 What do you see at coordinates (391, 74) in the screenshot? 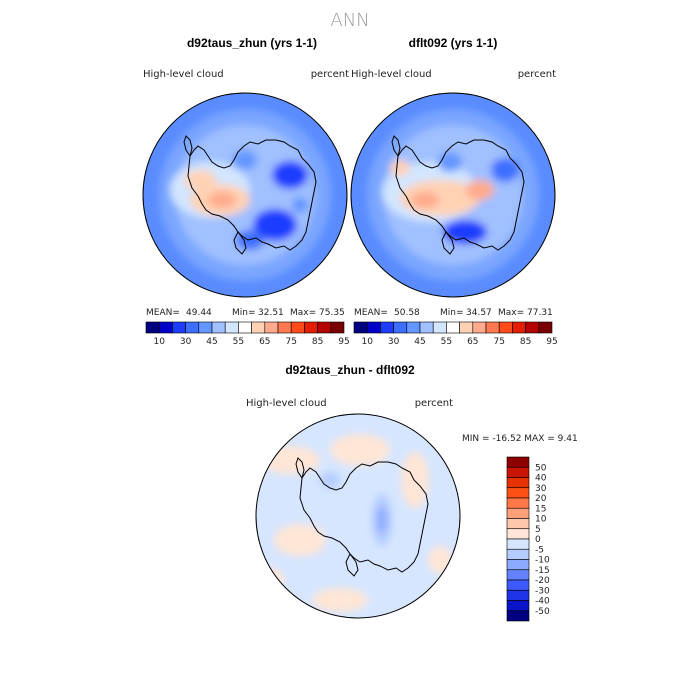
I see `panel-dflt-variable: High-level cloud` at bounding box center [391, 74].